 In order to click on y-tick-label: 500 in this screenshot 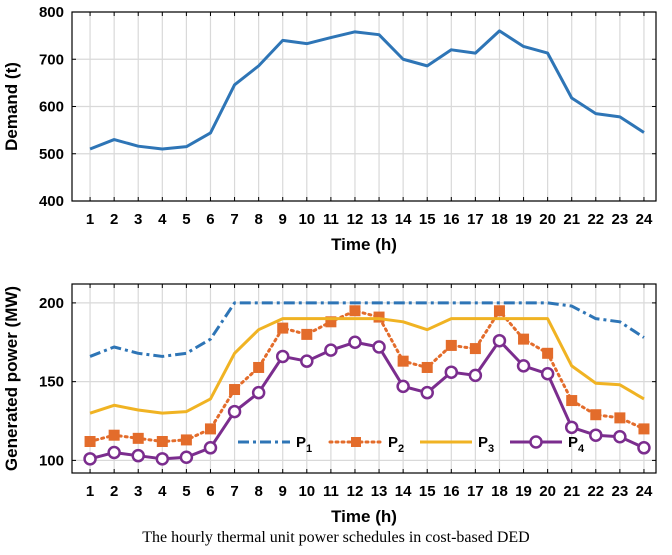, I will do `click(51, 154)`.